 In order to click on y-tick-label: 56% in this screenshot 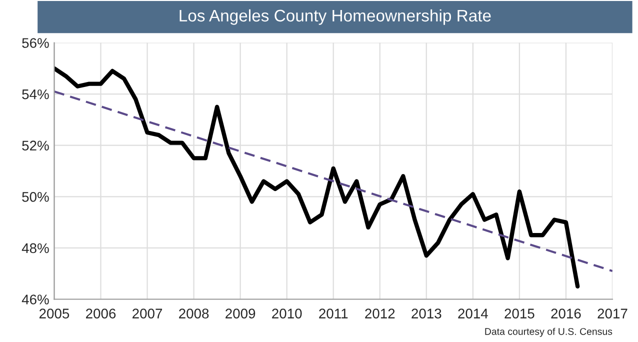, I will do `click(35, 43)`.